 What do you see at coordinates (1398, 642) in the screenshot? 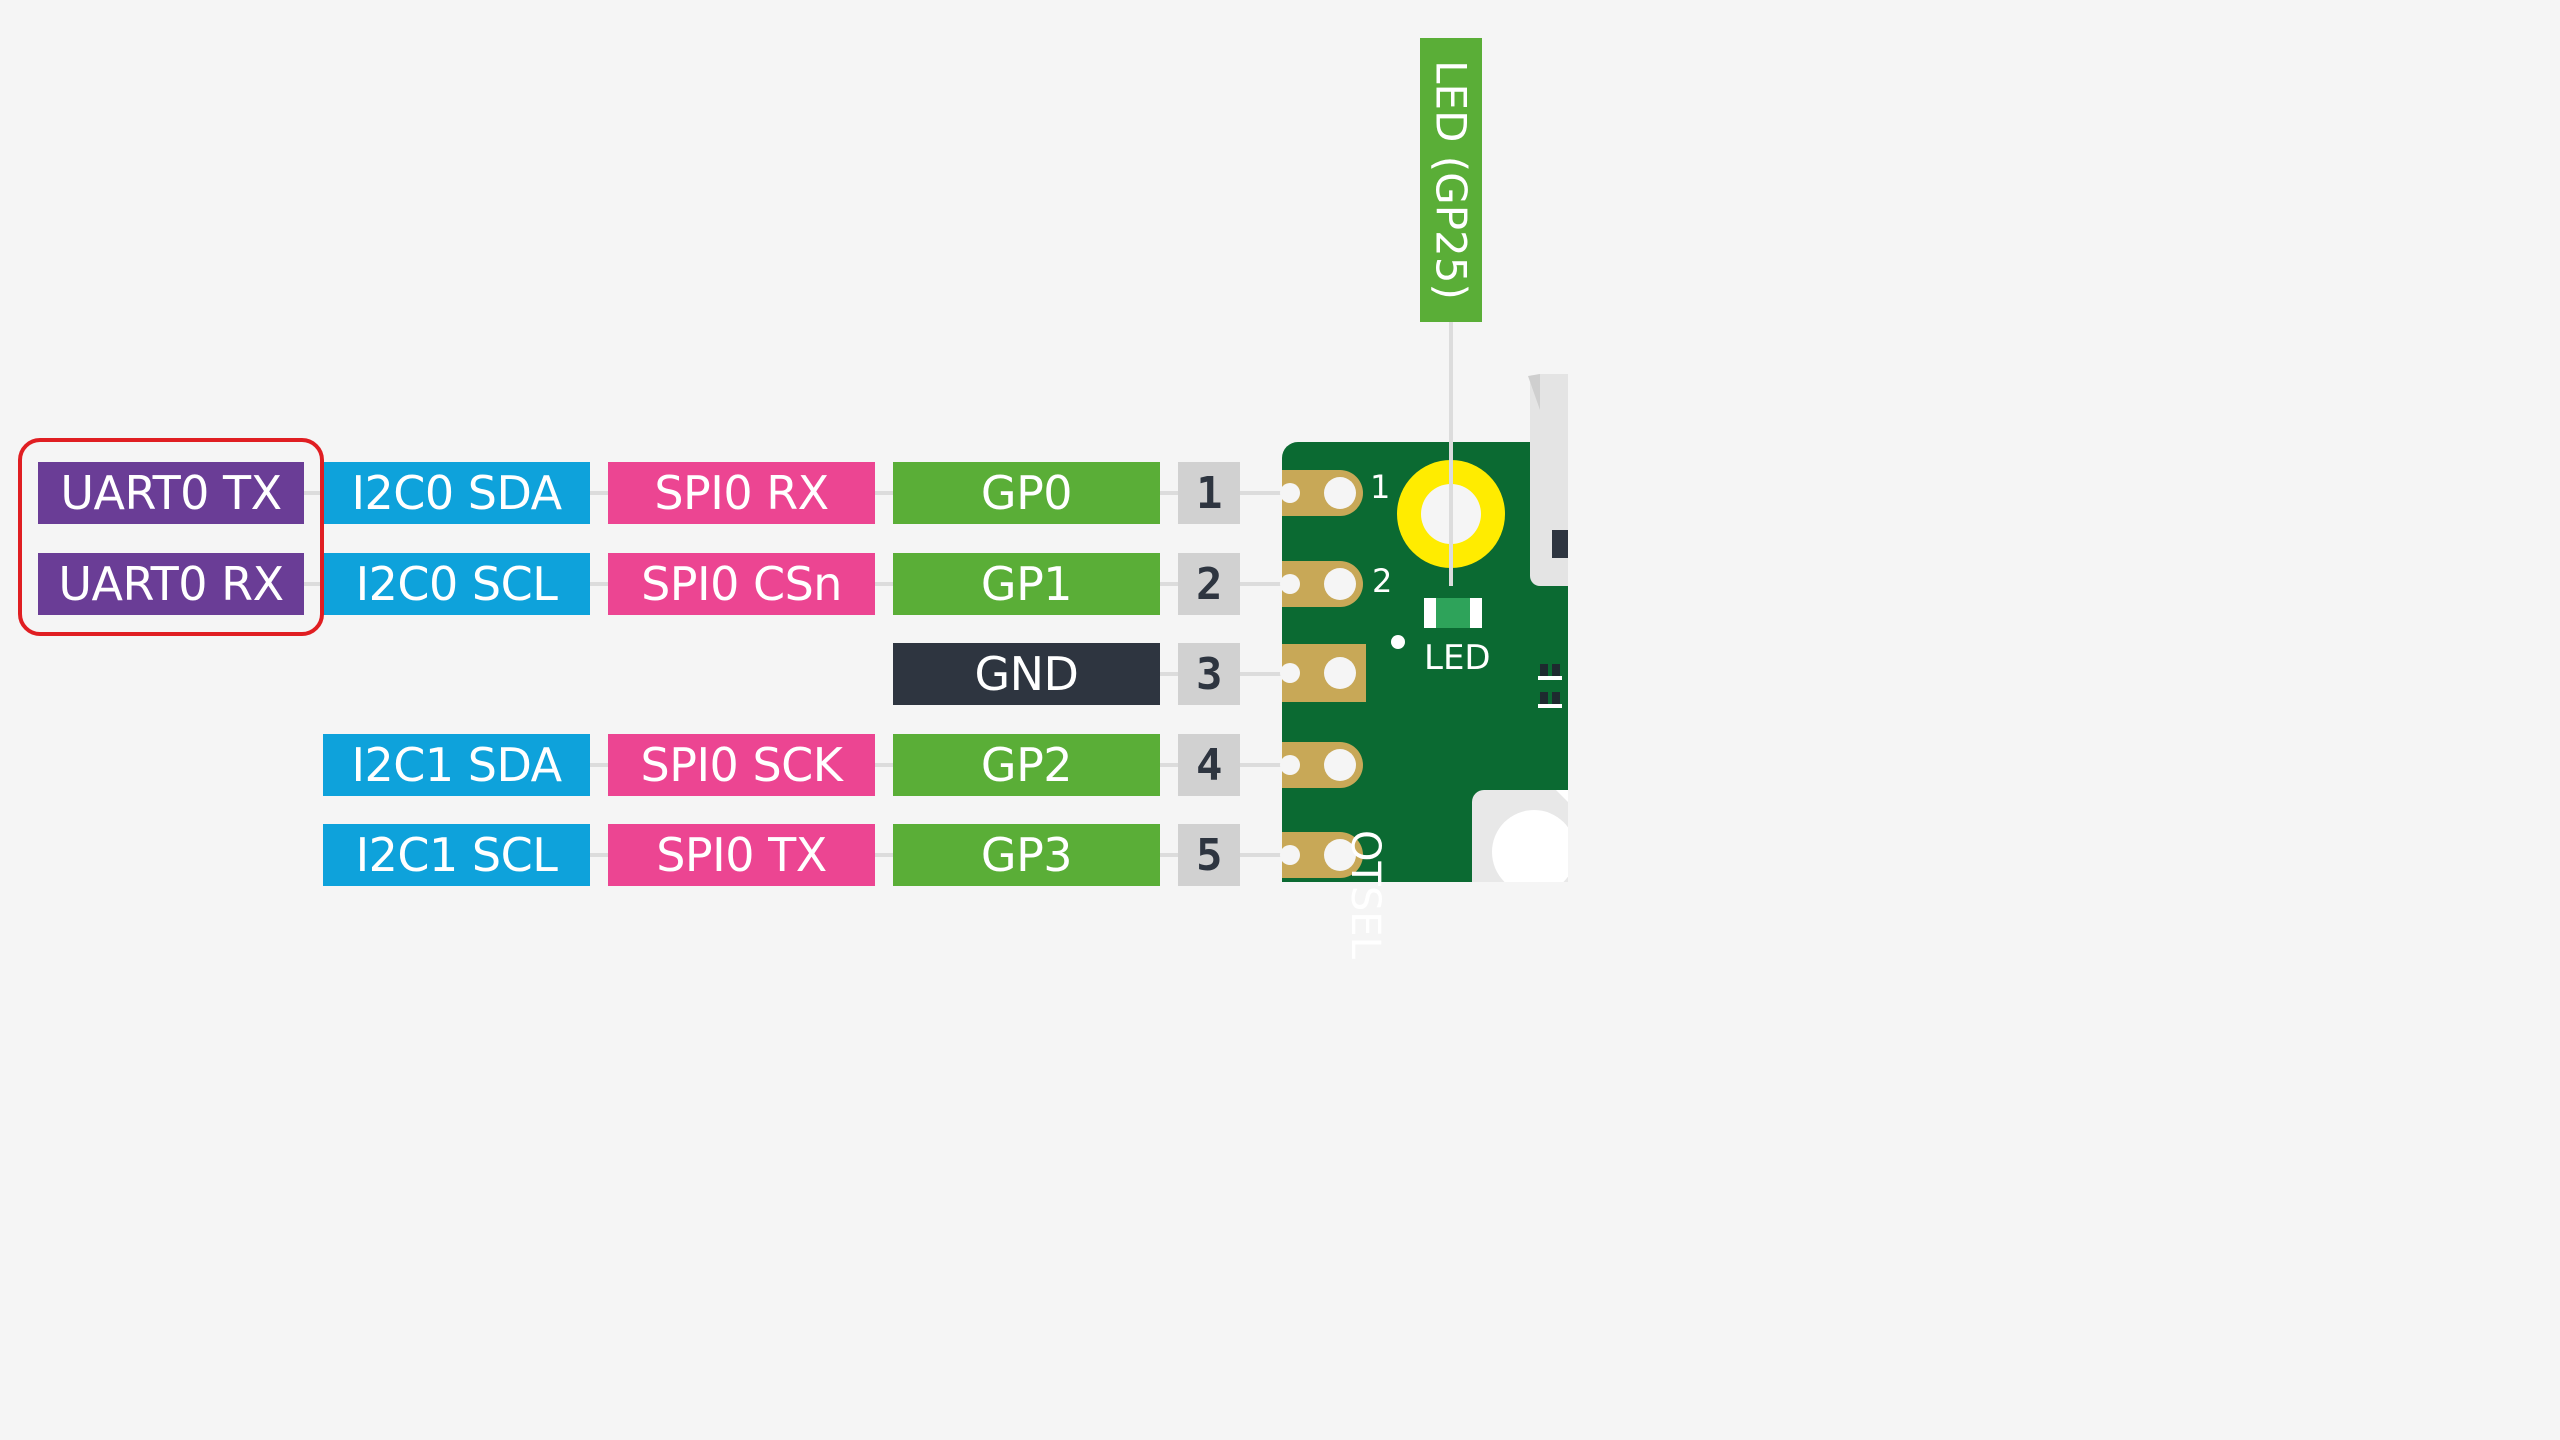
I see `dot-marker` at bounding box center [1398, 642].